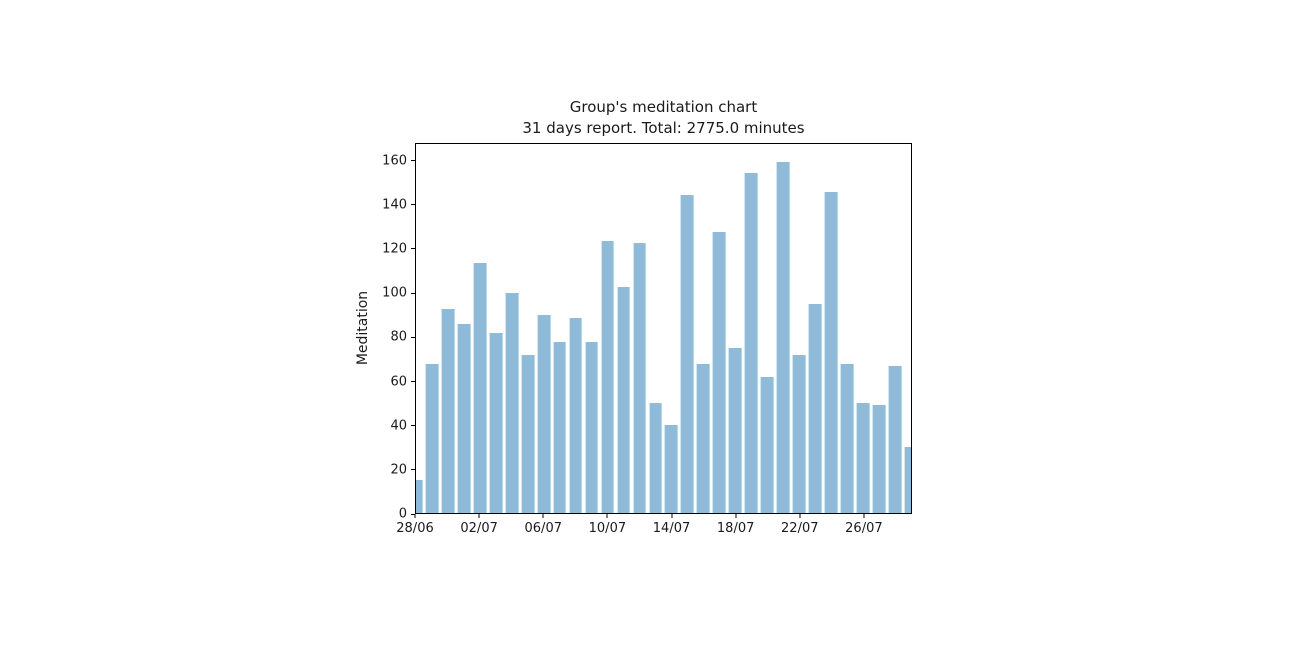 The image size is (1310, 652). What do you see at coordinates (363, 328) in the screenshot?
I see `y-axis-label: Meditation` at bounding box center [363, 328].